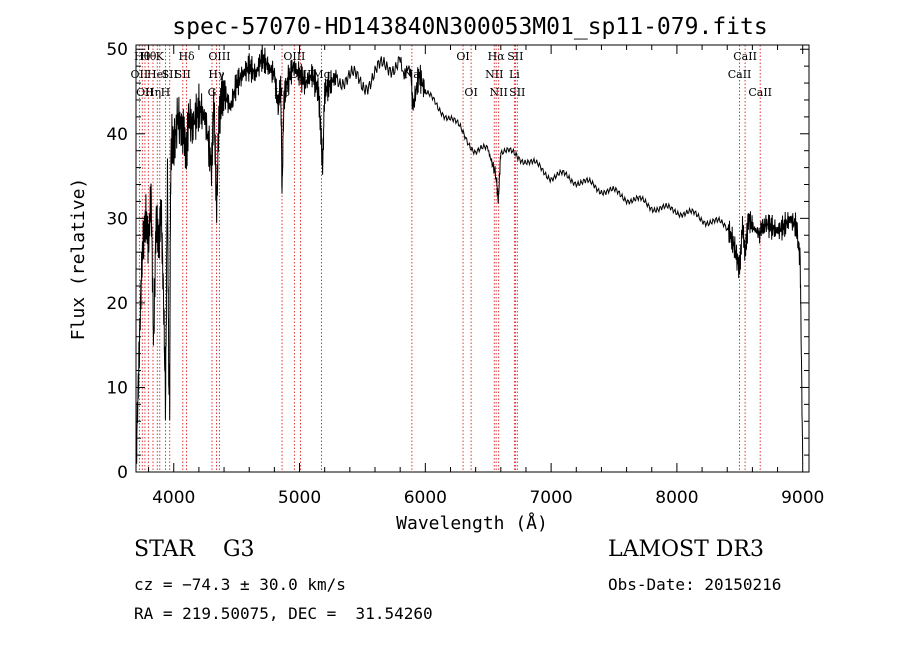 This screenshot has height=649, width=900. Describe the element at coordinates (166, 92) in the screenshot. I see `line-label-7: H` at that location.